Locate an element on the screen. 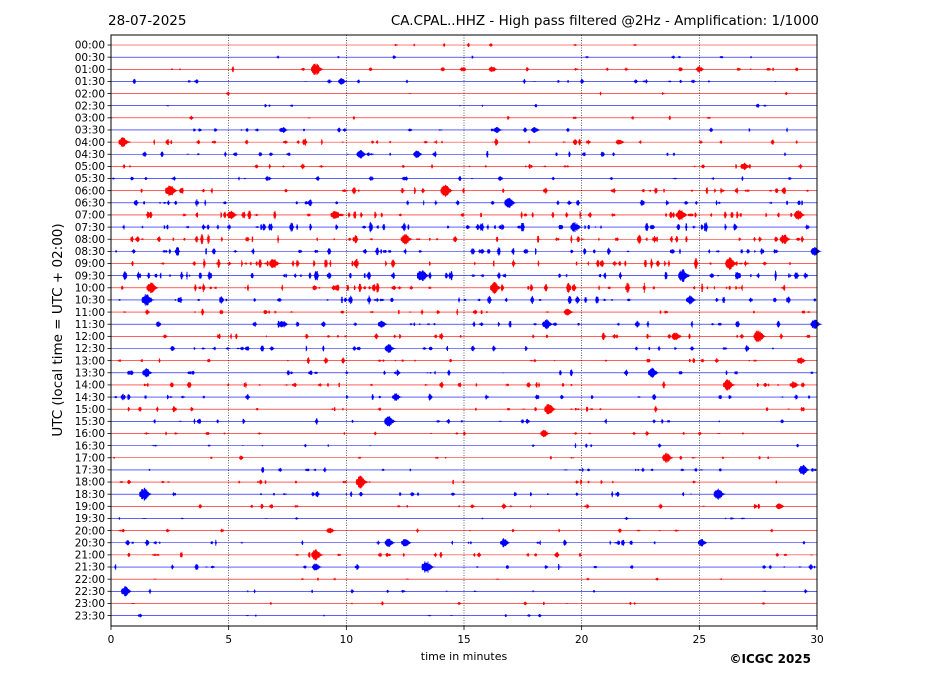 This screenshot has height=696, width=927. y-tick-label: 00:00 is located at coordinates (90, 46).